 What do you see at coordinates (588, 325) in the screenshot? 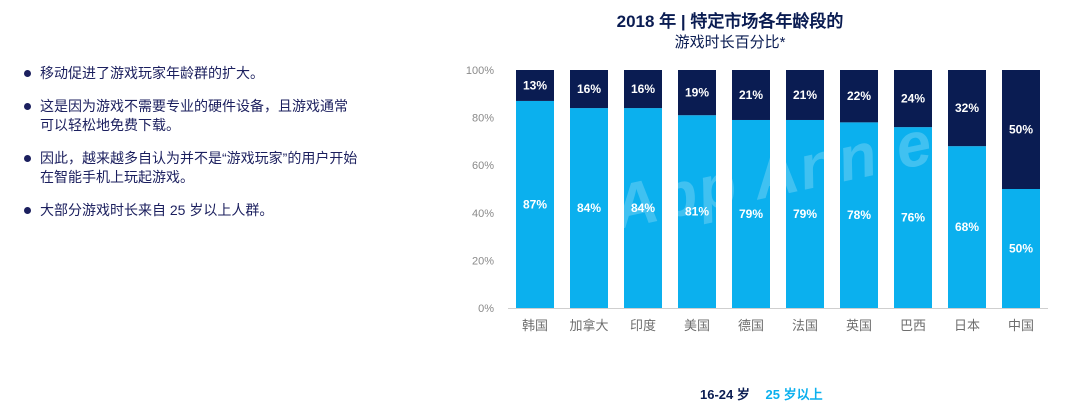
I see `x-tick-label: 加拿大` at bounding box center [588, 325].